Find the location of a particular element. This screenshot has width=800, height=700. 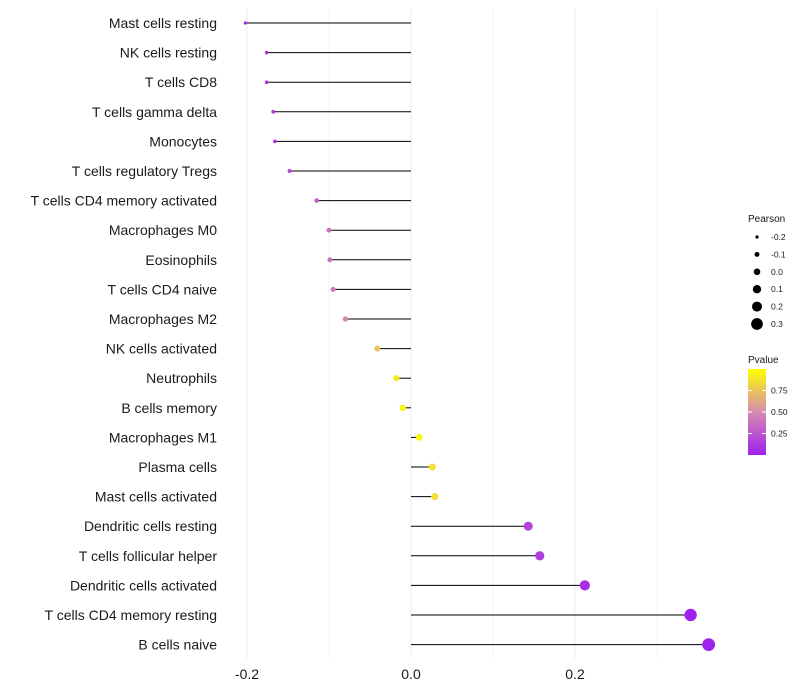

category-label: T cells CD4 memory resting is located at coordinates (131, 615).